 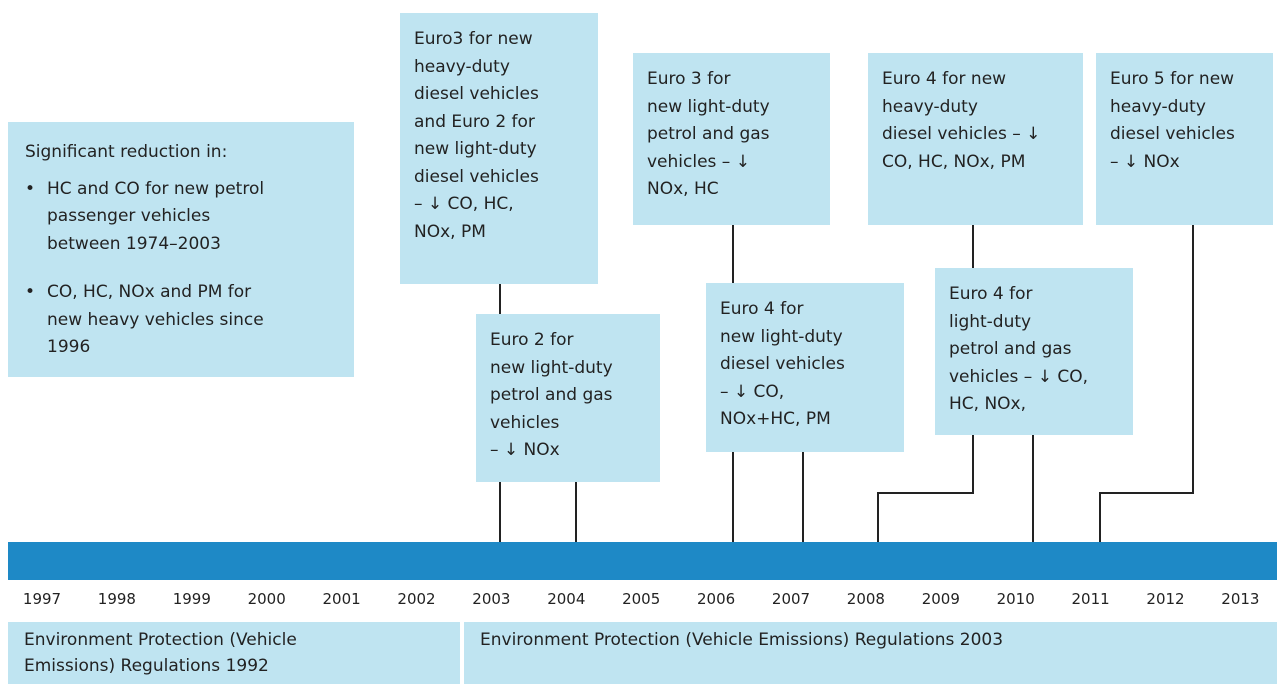 I want to click on bullet-line: new heavy vehicles since, so click(x=155, y=319).